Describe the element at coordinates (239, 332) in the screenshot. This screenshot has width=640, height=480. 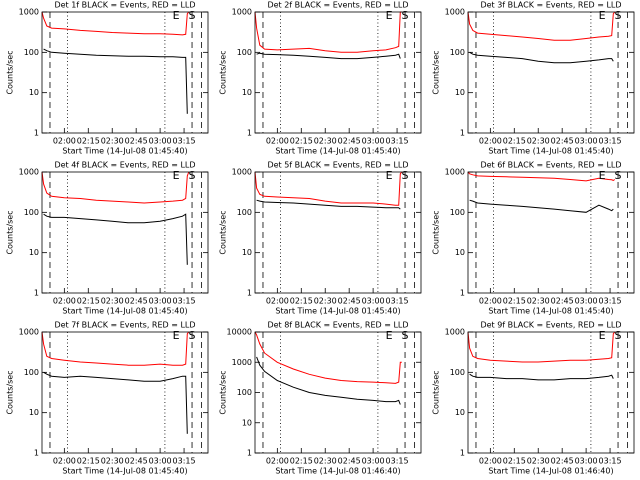
I see `y-tick-label: 10000` at that location.